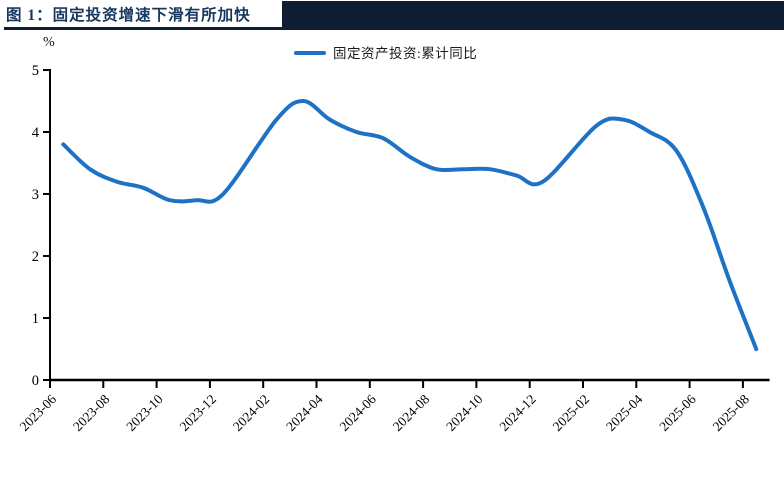 Image resolution: width=784 pixels, height=494 pixels. I want to click on x-tick-label: 2023-10, so click(144, 412).